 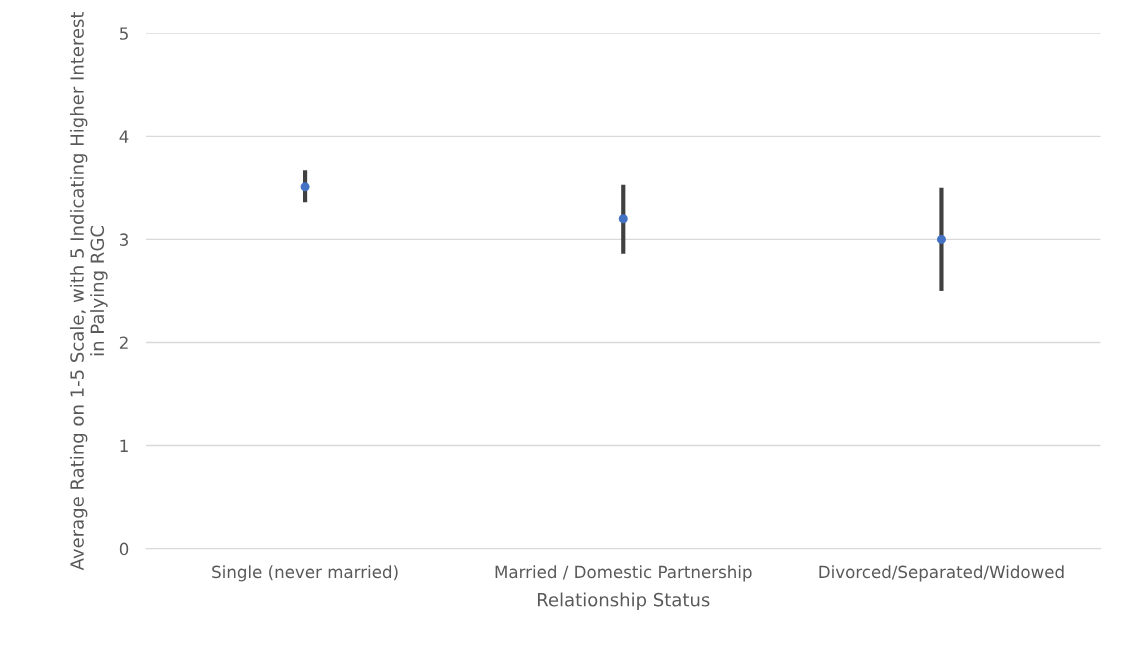 I want to click on x-tick-label: Married / Domestic Partnership, so click(x=623, y=573).